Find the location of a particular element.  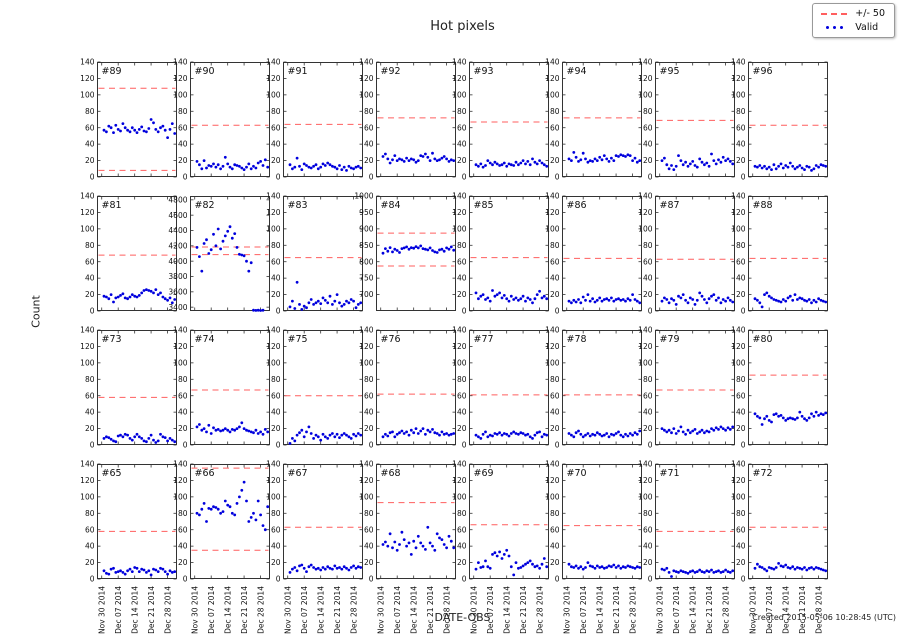

subplot-96: 0 20 40 60 80 100 120 140 #96 is located at coordinates (779, 120).